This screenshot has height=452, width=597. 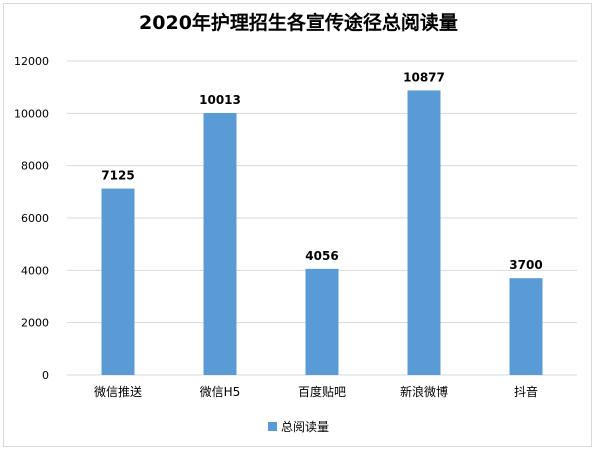 What do you see at coordinates (31, 61) in the screenshot?
I see `y-tick-label: 12000` at bounding box center [31, 61].